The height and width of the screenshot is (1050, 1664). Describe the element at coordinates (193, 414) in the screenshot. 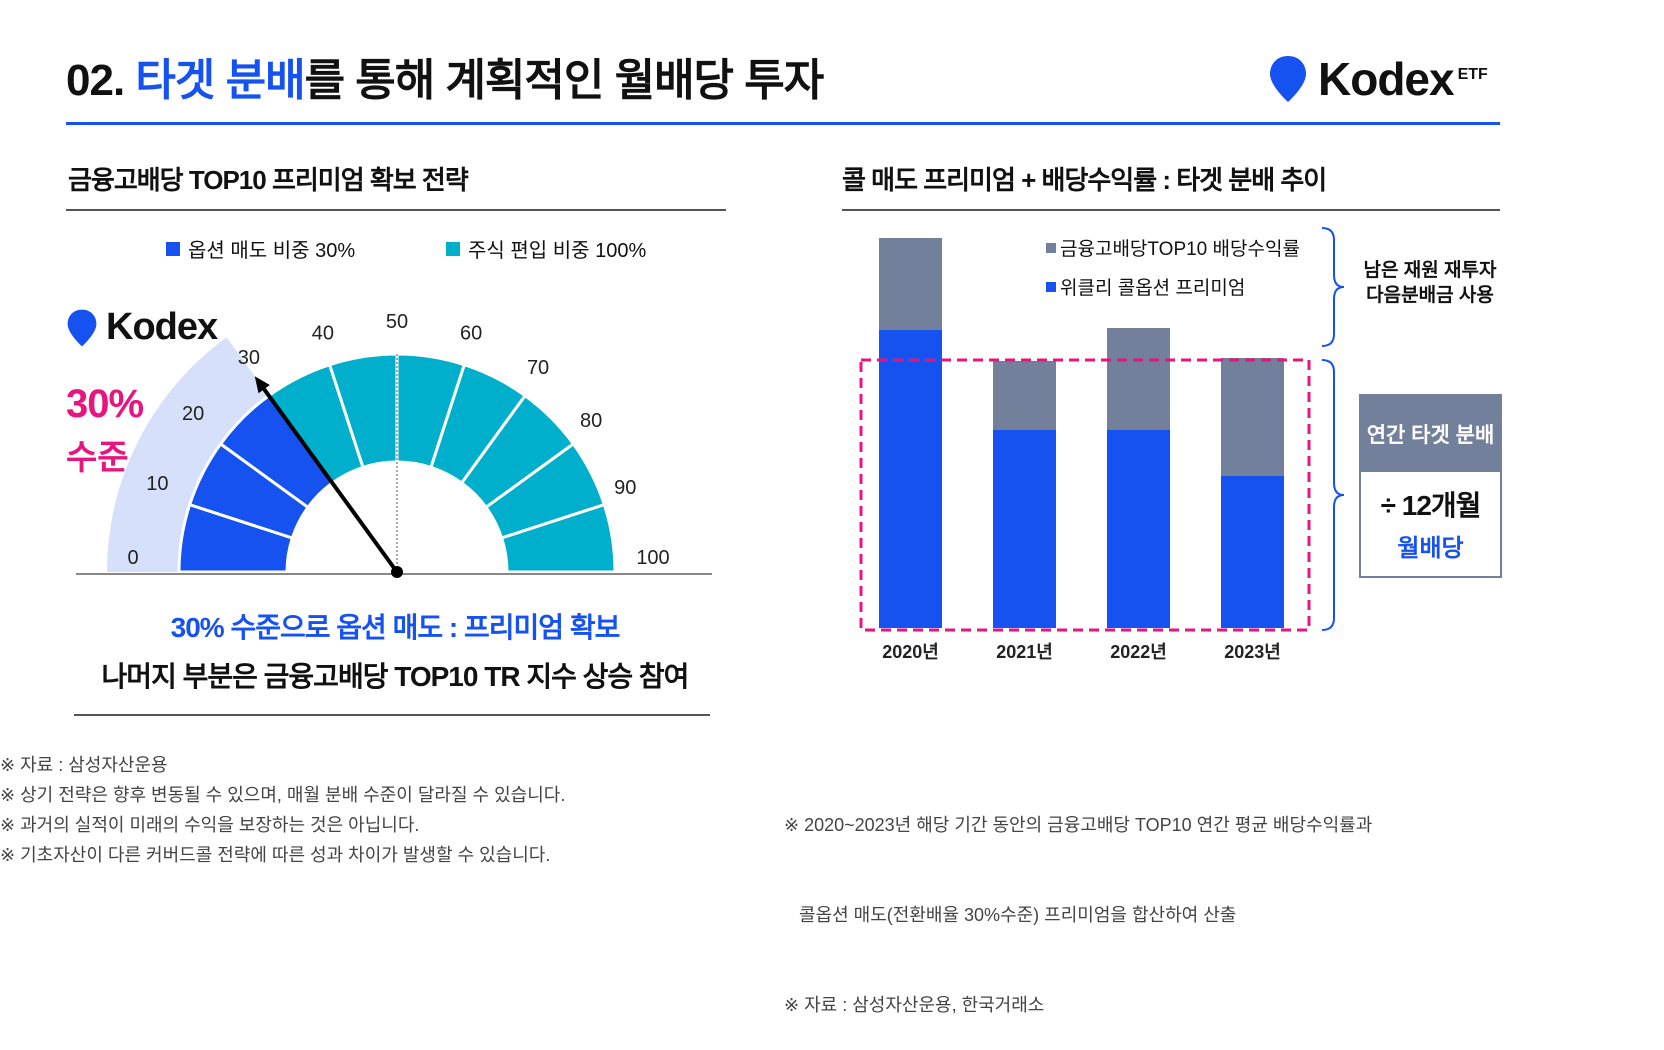

I see `gauge-tick-label: 20` at that location.